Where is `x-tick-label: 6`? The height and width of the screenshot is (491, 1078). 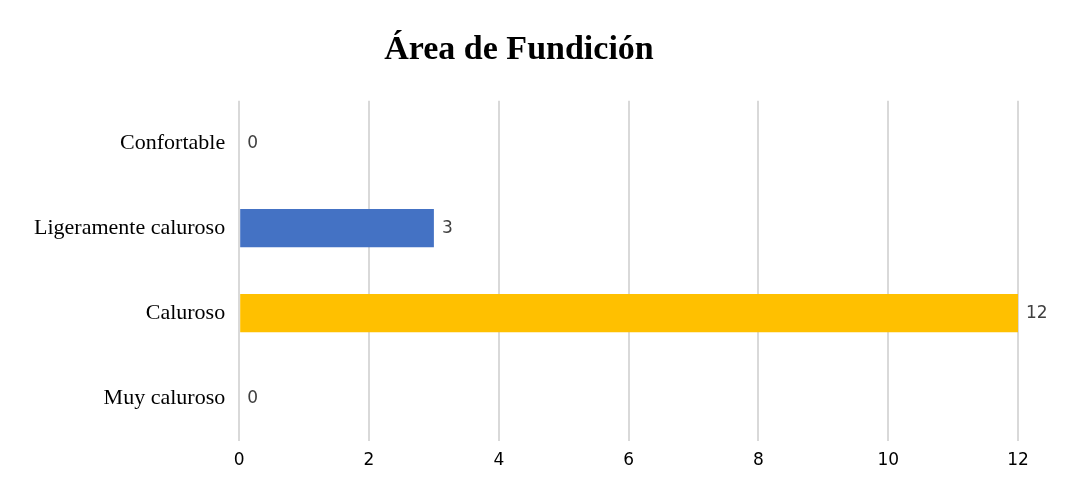
x-tick-label: 6 is located at coordinates (629, 459).